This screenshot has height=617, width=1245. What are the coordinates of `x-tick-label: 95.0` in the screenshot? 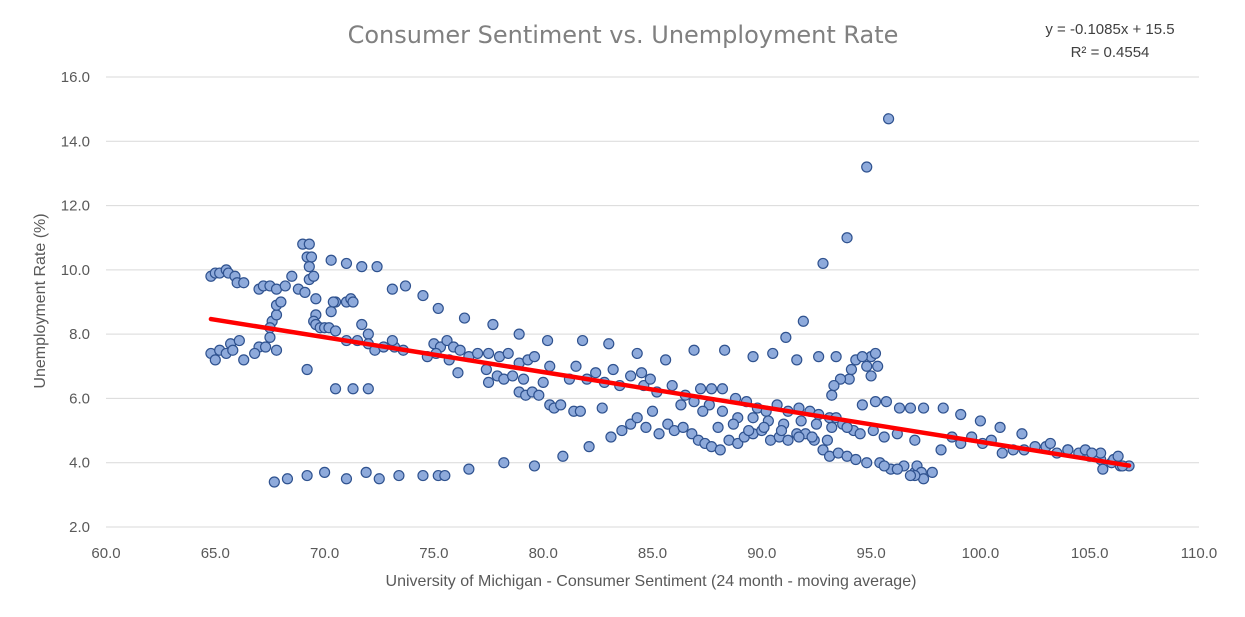 It's located at (870, 553).